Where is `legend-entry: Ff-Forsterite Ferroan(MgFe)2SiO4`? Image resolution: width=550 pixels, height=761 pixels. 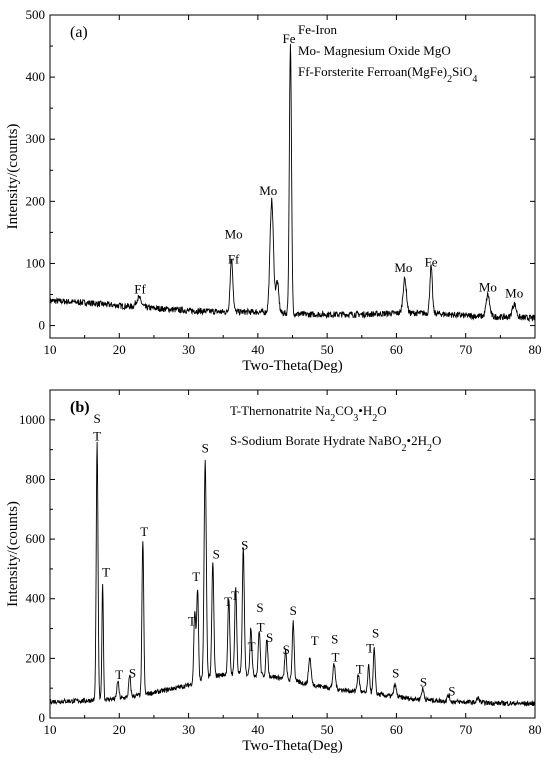 legend-entry: Ff-Forsterite Ferroan(MgFe)2SiO4 is located at coordinates (387, 74).